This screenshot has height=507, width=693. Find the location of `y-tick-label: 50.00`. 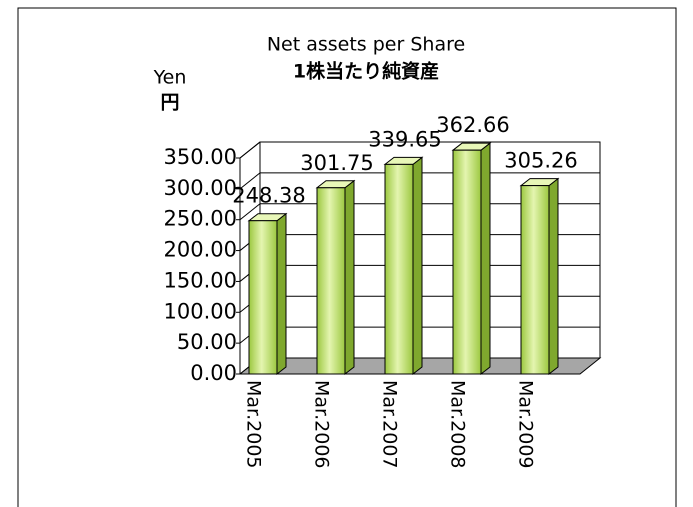

y-tick-label: 50.00 is located at coordinates (207, 342).